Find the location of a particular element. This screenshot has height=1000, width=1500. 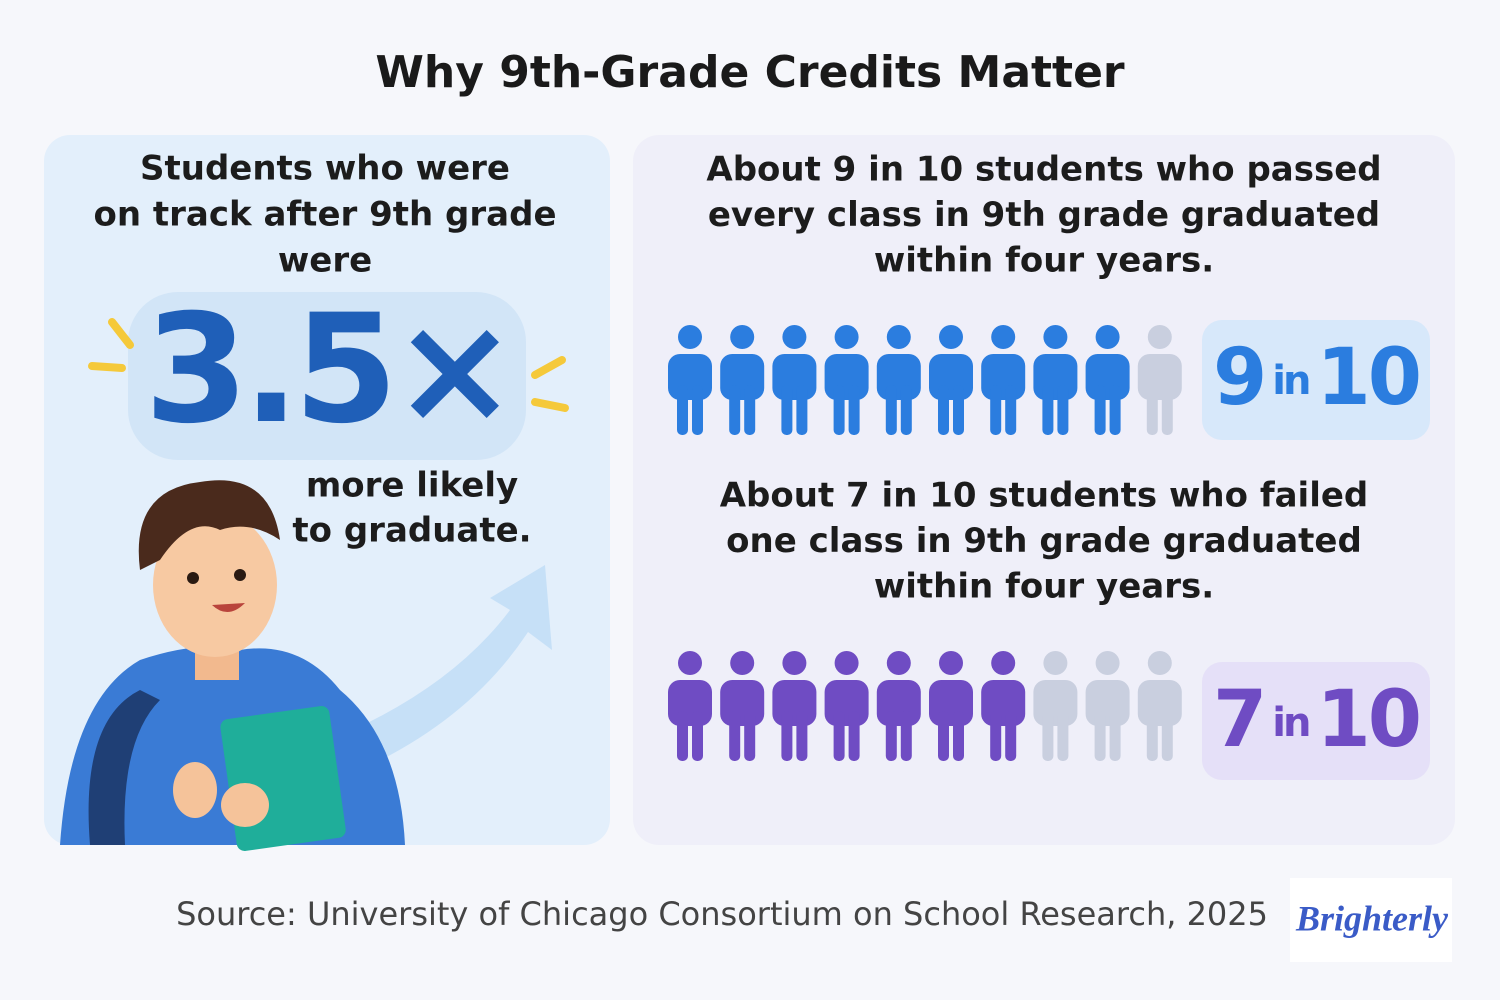

smile is located at coordinates (228, 608).